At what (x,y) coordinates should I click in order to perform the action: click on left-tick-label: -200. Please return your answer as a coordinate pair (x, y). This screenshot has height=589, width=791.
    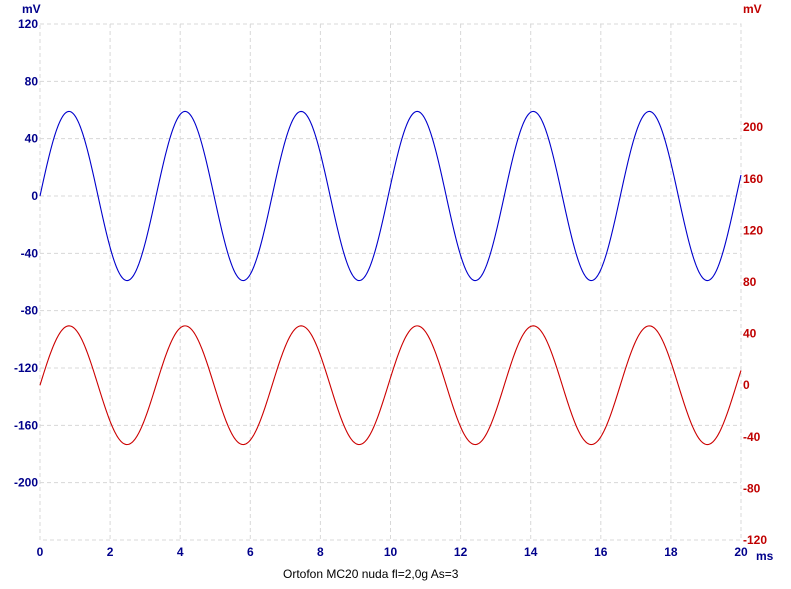
    Looking at the image, I should click on (26, 483).